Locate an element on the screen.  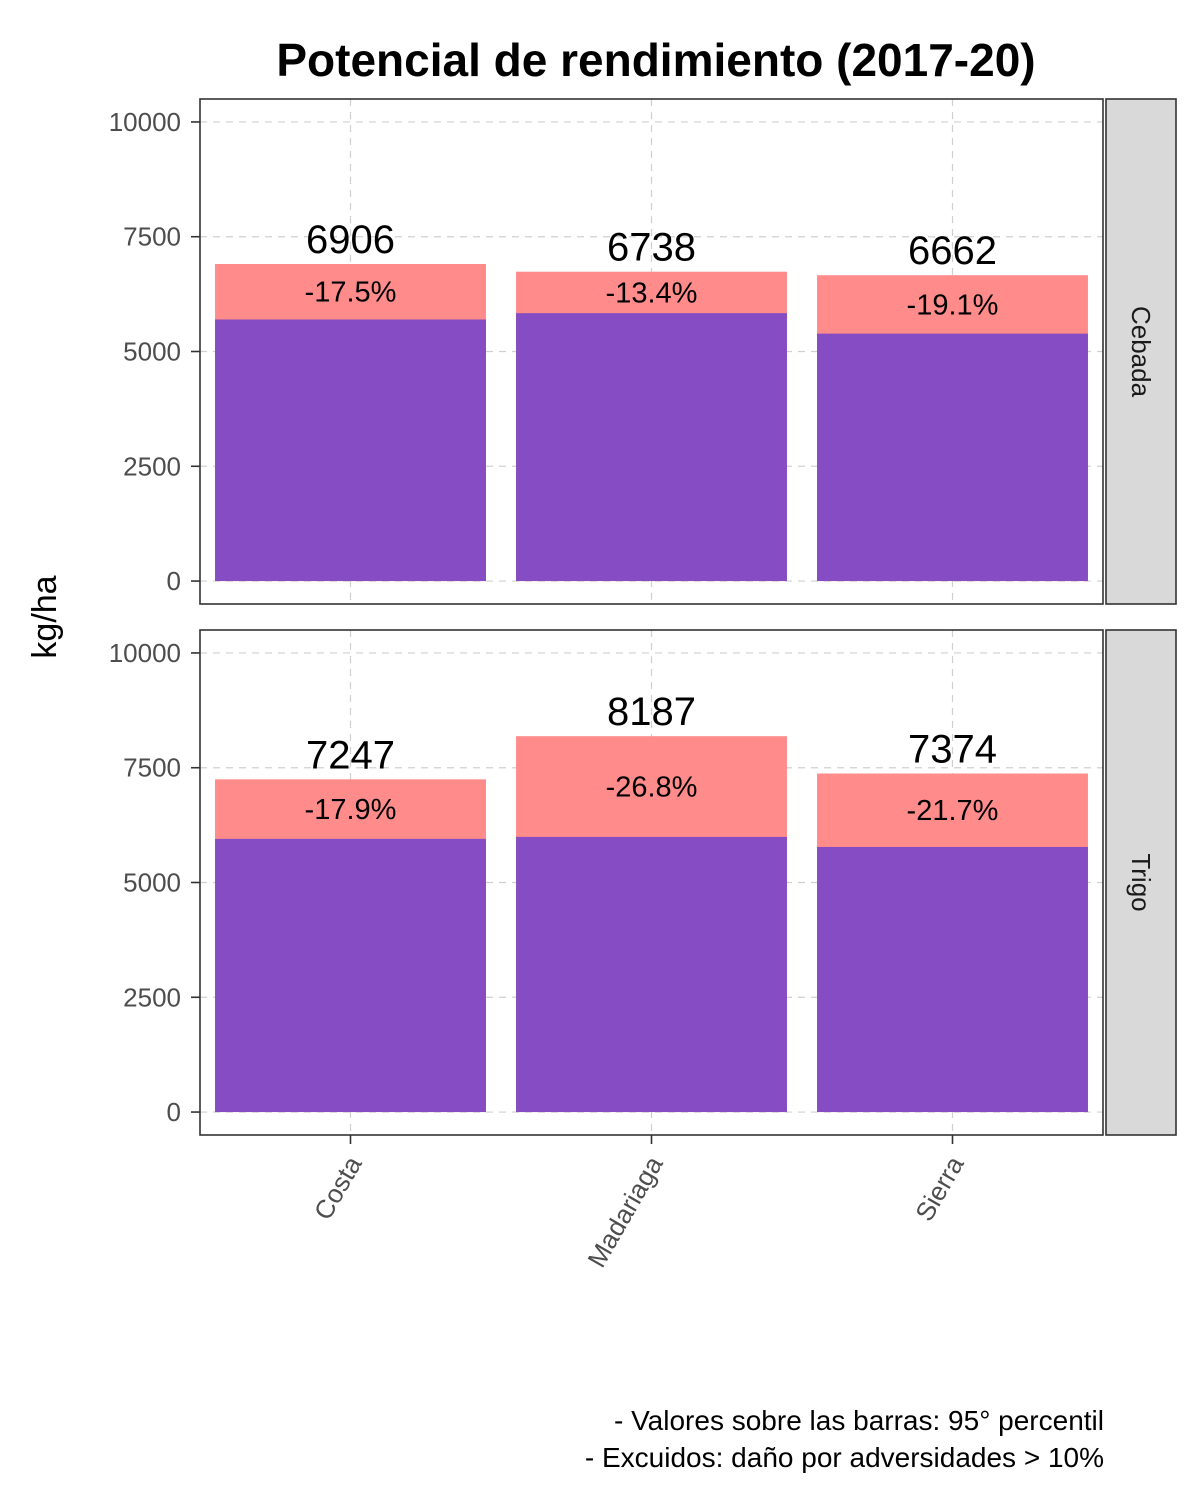
caption-line-2: - Excuidos: daño por adversidades > 10% is located at coordinates (844, 1457).